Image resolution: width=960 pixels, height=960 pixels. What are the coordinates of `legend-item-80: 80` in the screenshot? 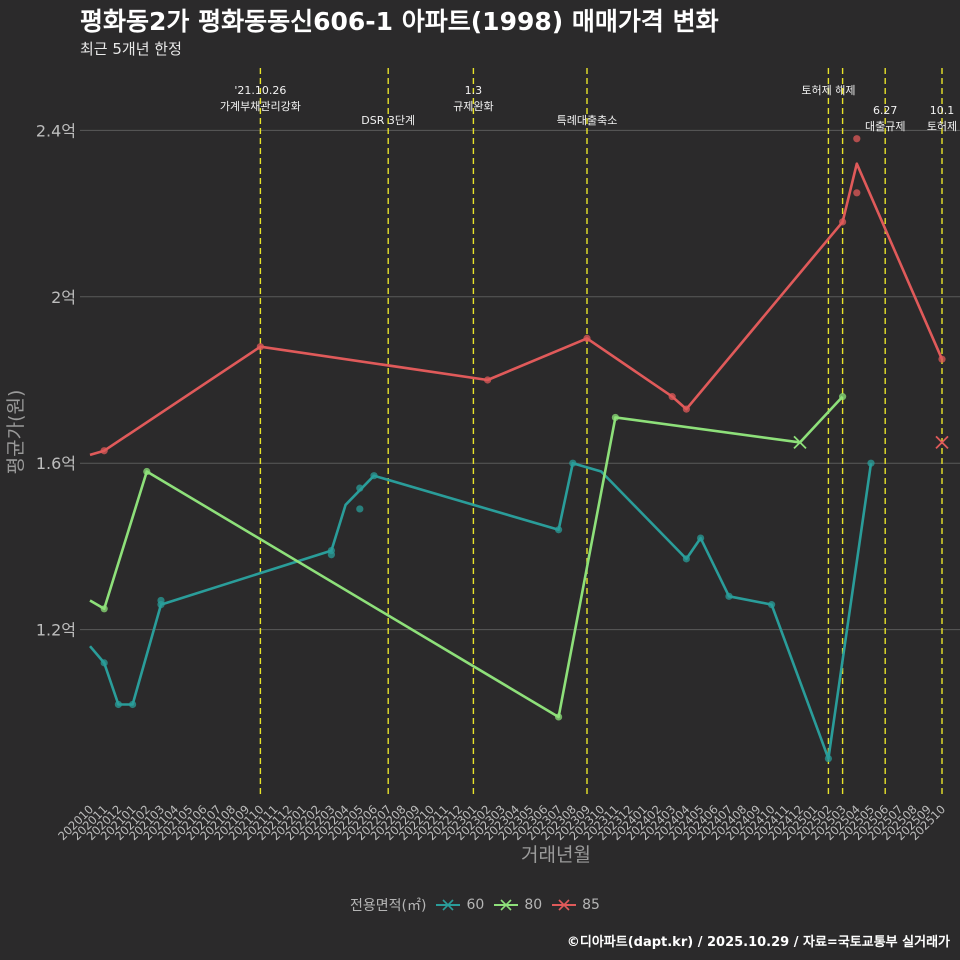 It's located at (518, 905).